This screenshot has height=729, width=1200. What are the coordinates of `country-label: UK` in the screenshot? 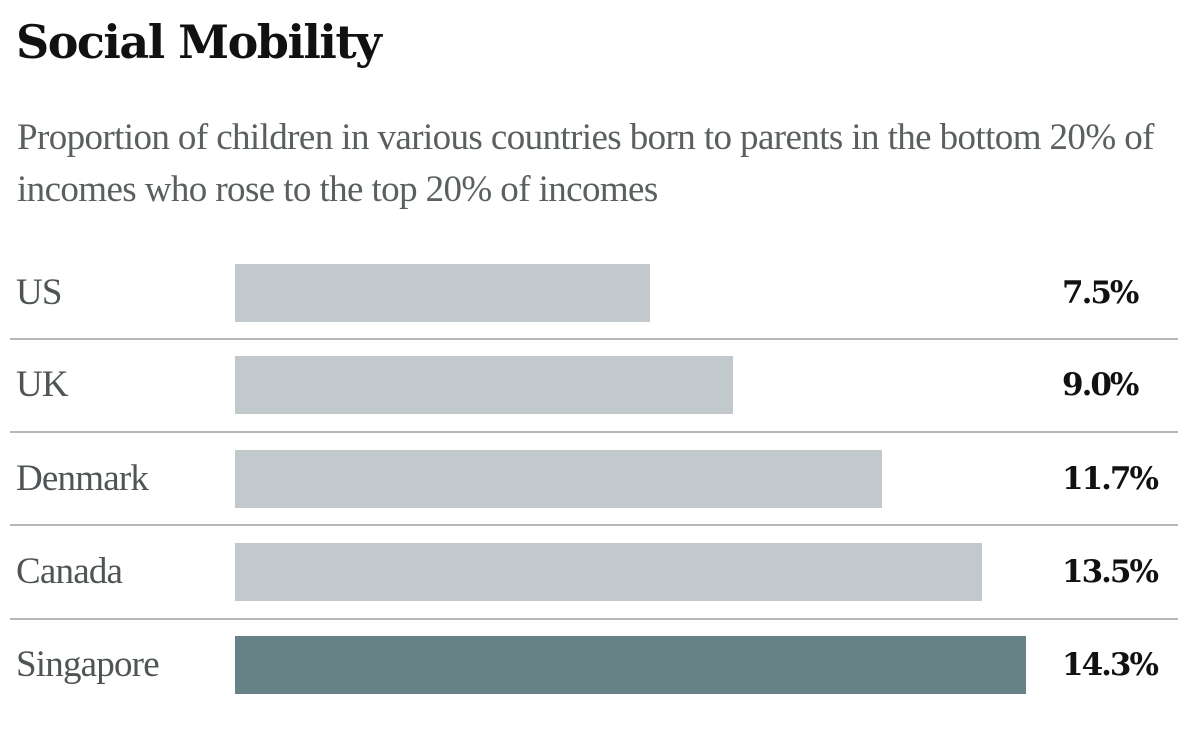 It's located at (42, 384).